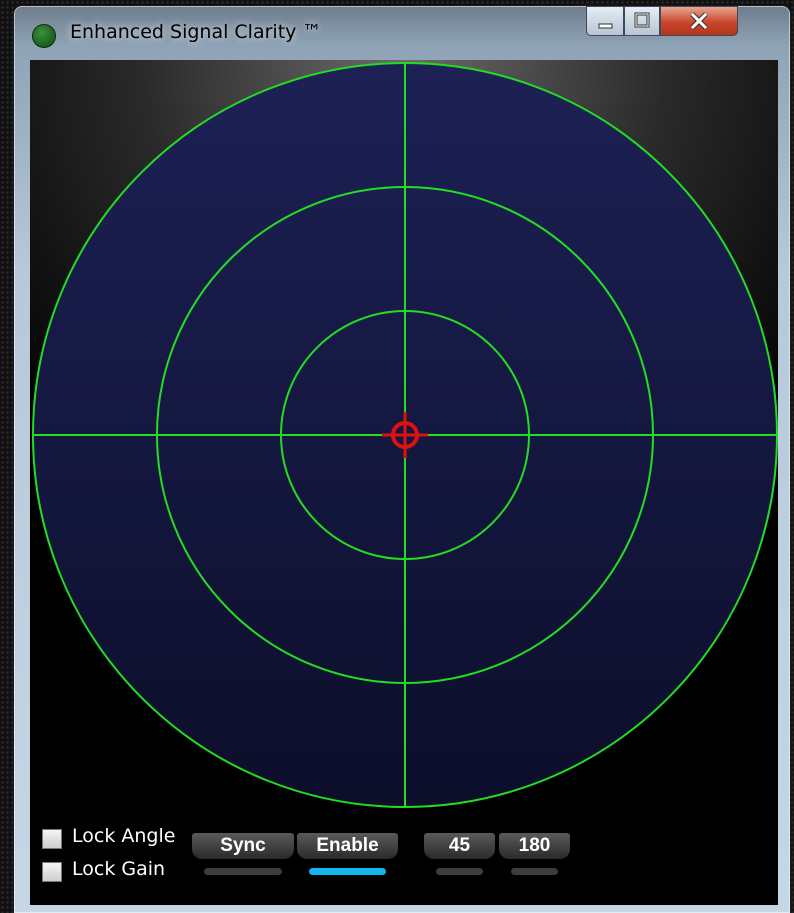  I want to click on minimize-icon, so click(605, 26).